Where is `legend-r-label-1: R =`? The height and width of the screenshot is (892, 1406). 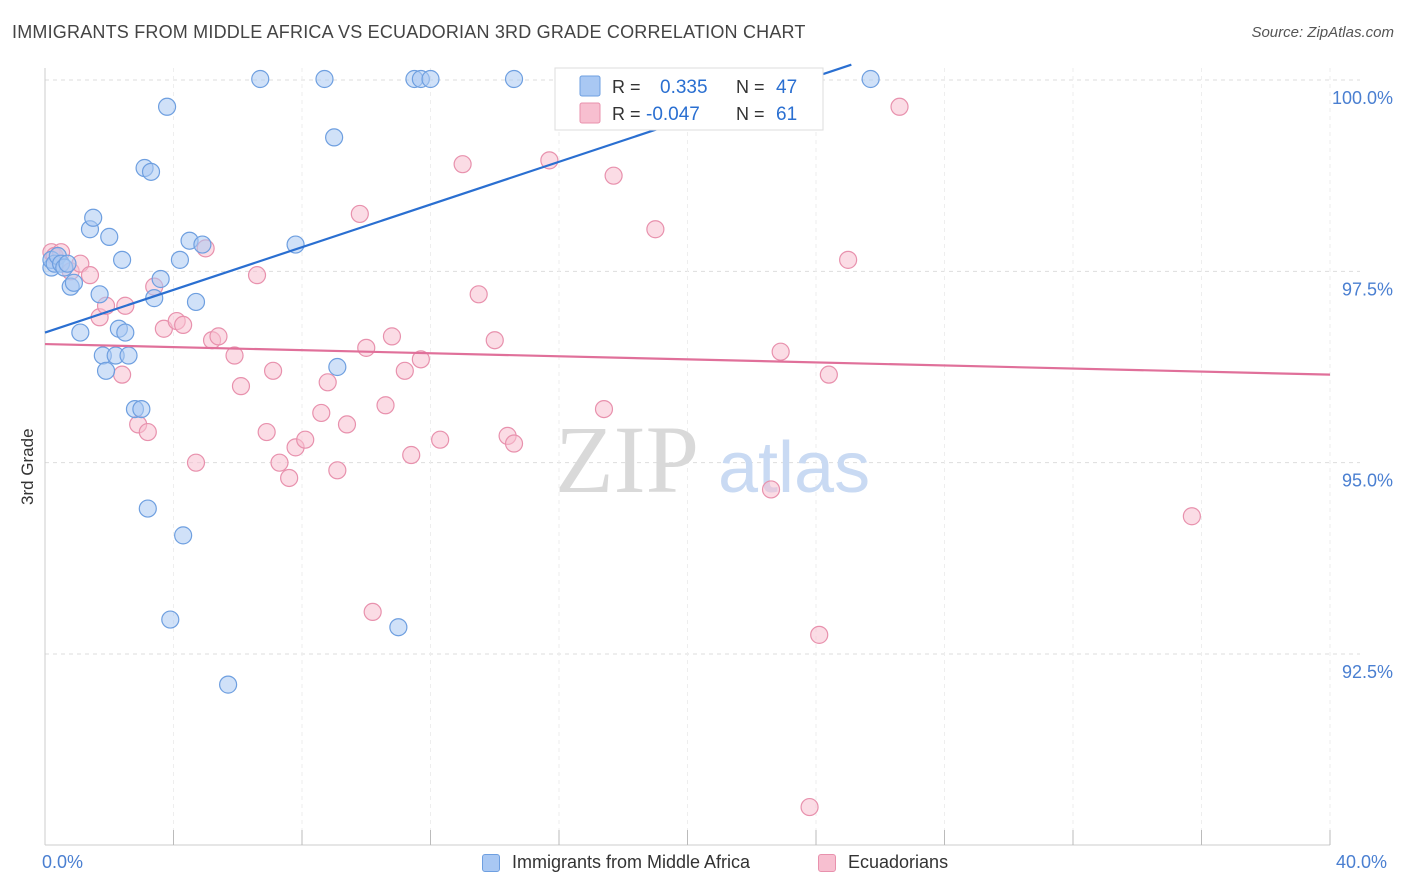
legend-r-label-1: R = is located at coordinates (626, 87).